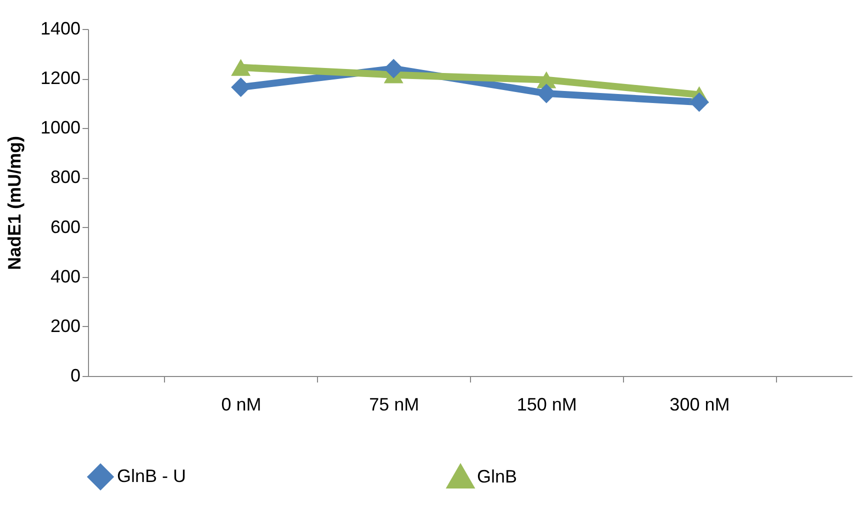 The image size is (867, 505). I want to click on x-tick-label: 75 nM, so click(394, 404).